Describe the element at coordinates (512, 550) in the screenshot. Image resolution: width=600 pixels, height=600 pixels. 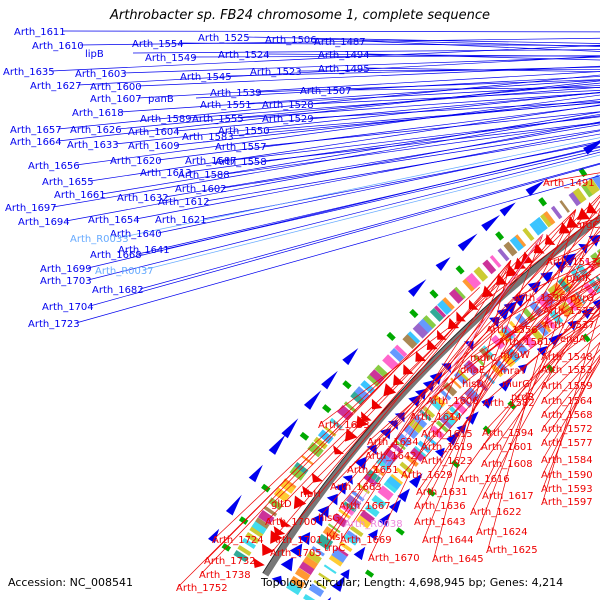
I see `reverse-gene-label: Arth_1625` at that location.